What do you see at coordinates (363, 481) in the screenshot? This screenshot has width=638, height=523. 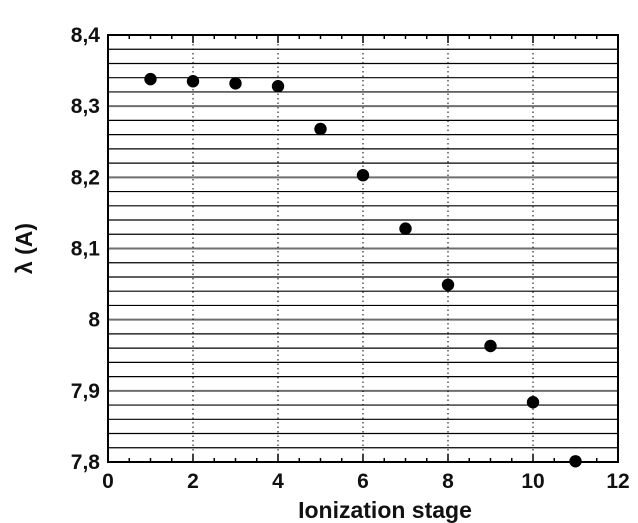 I see `x-tick-label: 6` at bounding box center [363, 481].